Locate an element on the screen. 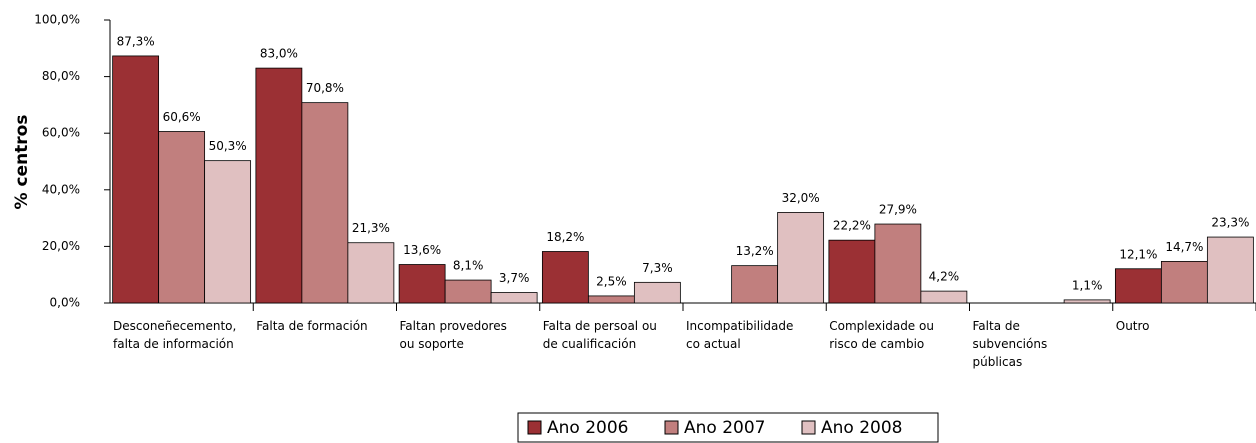 The height and width of the screenshot is (443, 1256). y-tick-label: 60,0% is located at coordinates (61, 133).